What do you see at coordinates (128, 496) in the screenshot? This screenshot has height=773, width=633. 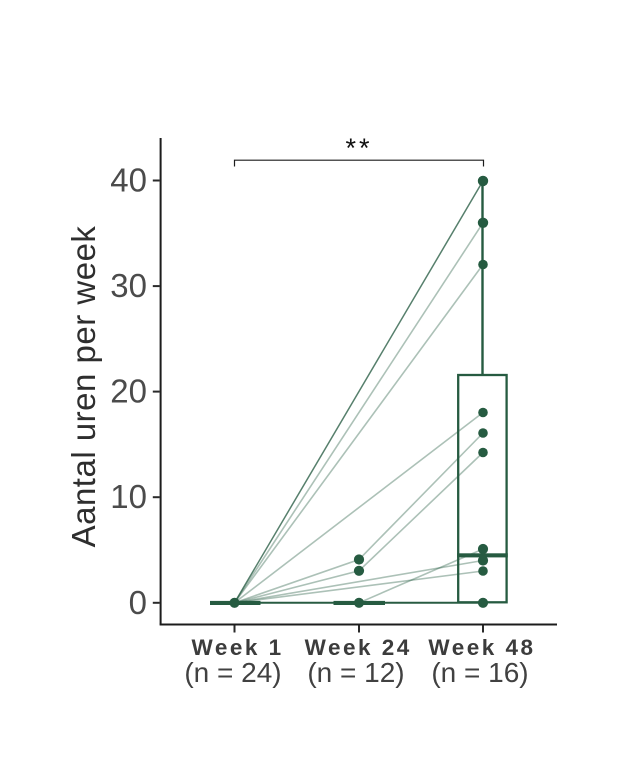 I see `svg-text: 10` at bounding box center [128, 496].